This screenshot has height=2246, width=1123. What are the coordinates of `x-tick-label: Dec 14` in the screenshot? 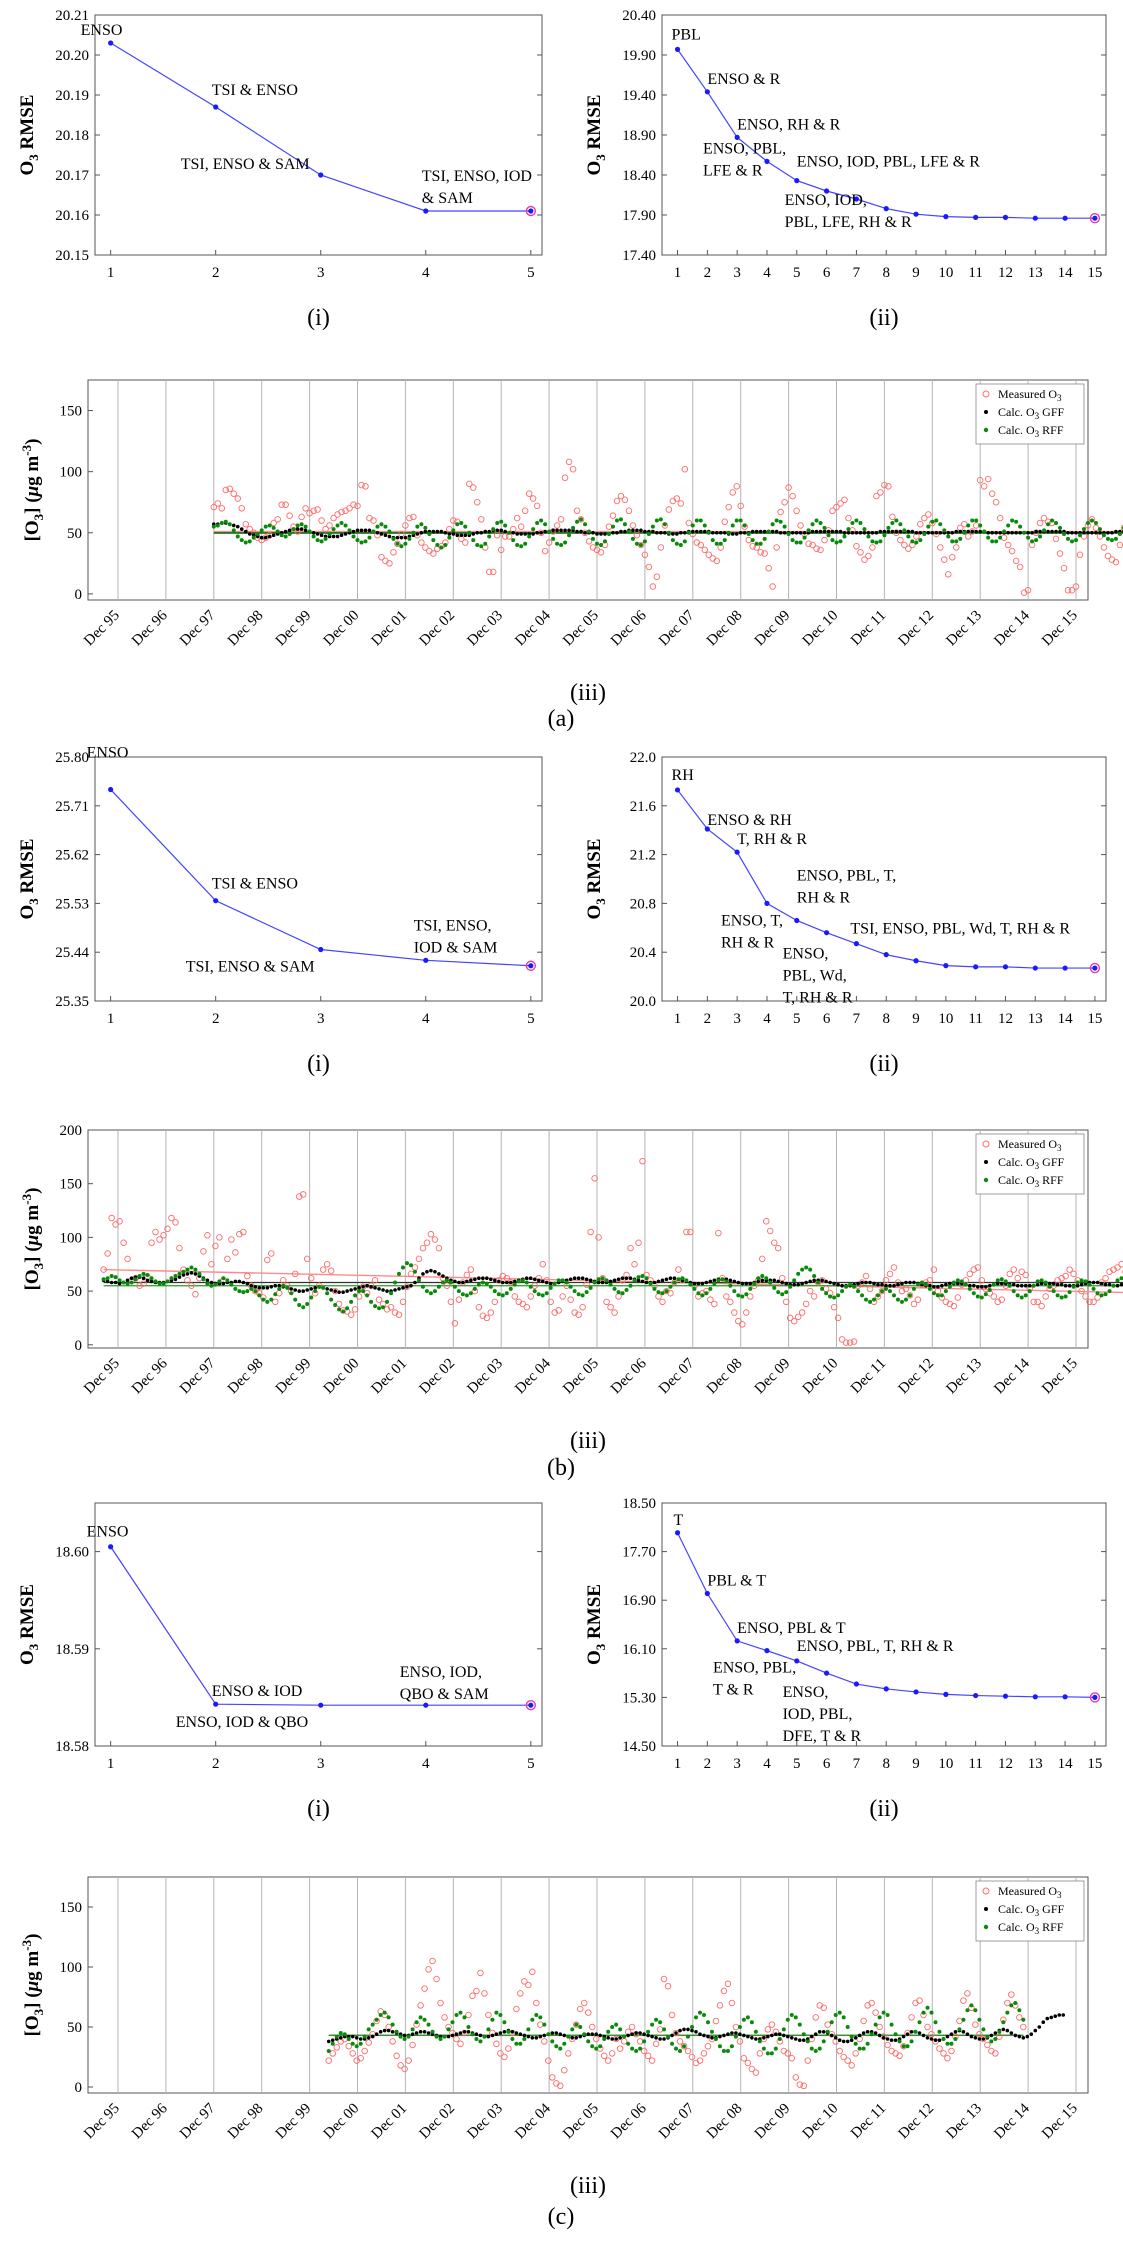 It's located at (1012, 2121).